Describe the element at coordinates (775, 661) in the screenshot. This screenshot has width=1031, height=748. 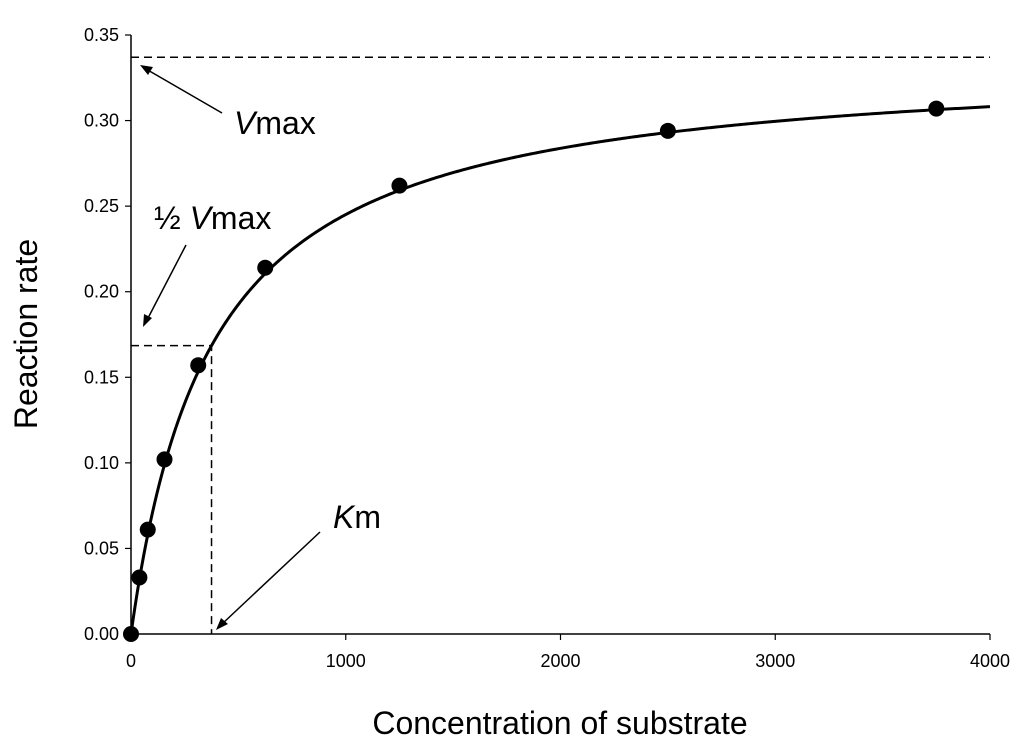
I see `x-tick-label: 3000` at that location.